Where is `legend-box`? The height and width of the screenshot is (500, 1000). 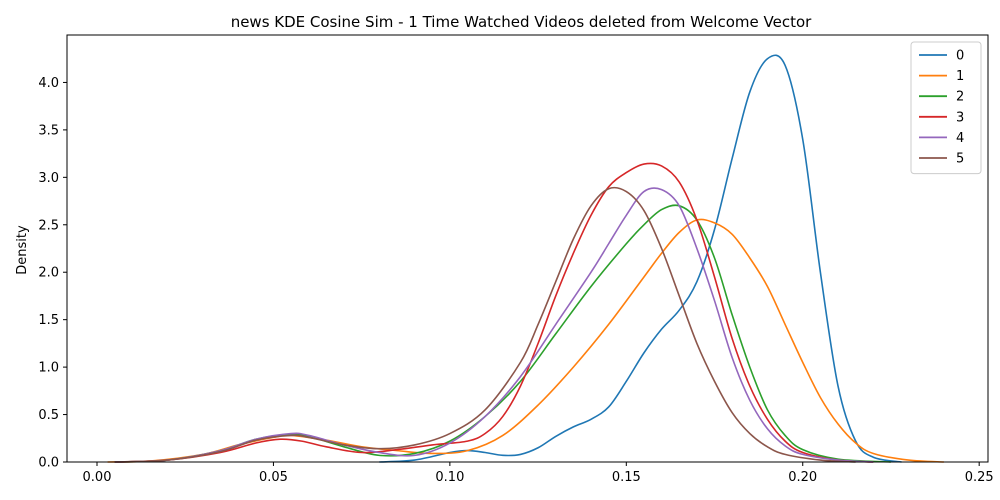
legend-box is located at coordinates (946, 108).